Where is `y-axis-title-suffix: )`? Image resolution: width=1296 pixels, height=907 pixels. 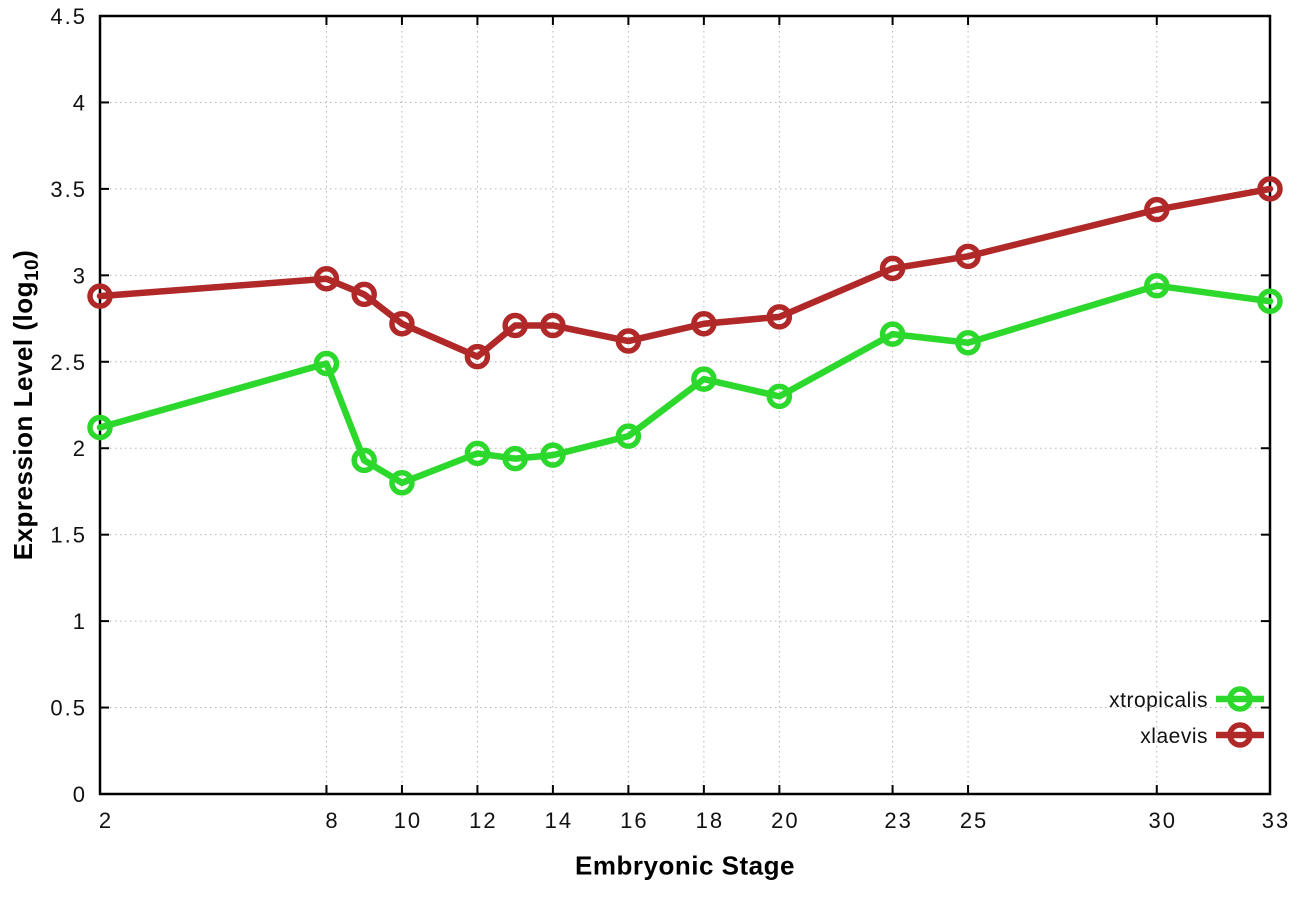
y-axis-title-suffix: ) is located at coordinates (22, 254).